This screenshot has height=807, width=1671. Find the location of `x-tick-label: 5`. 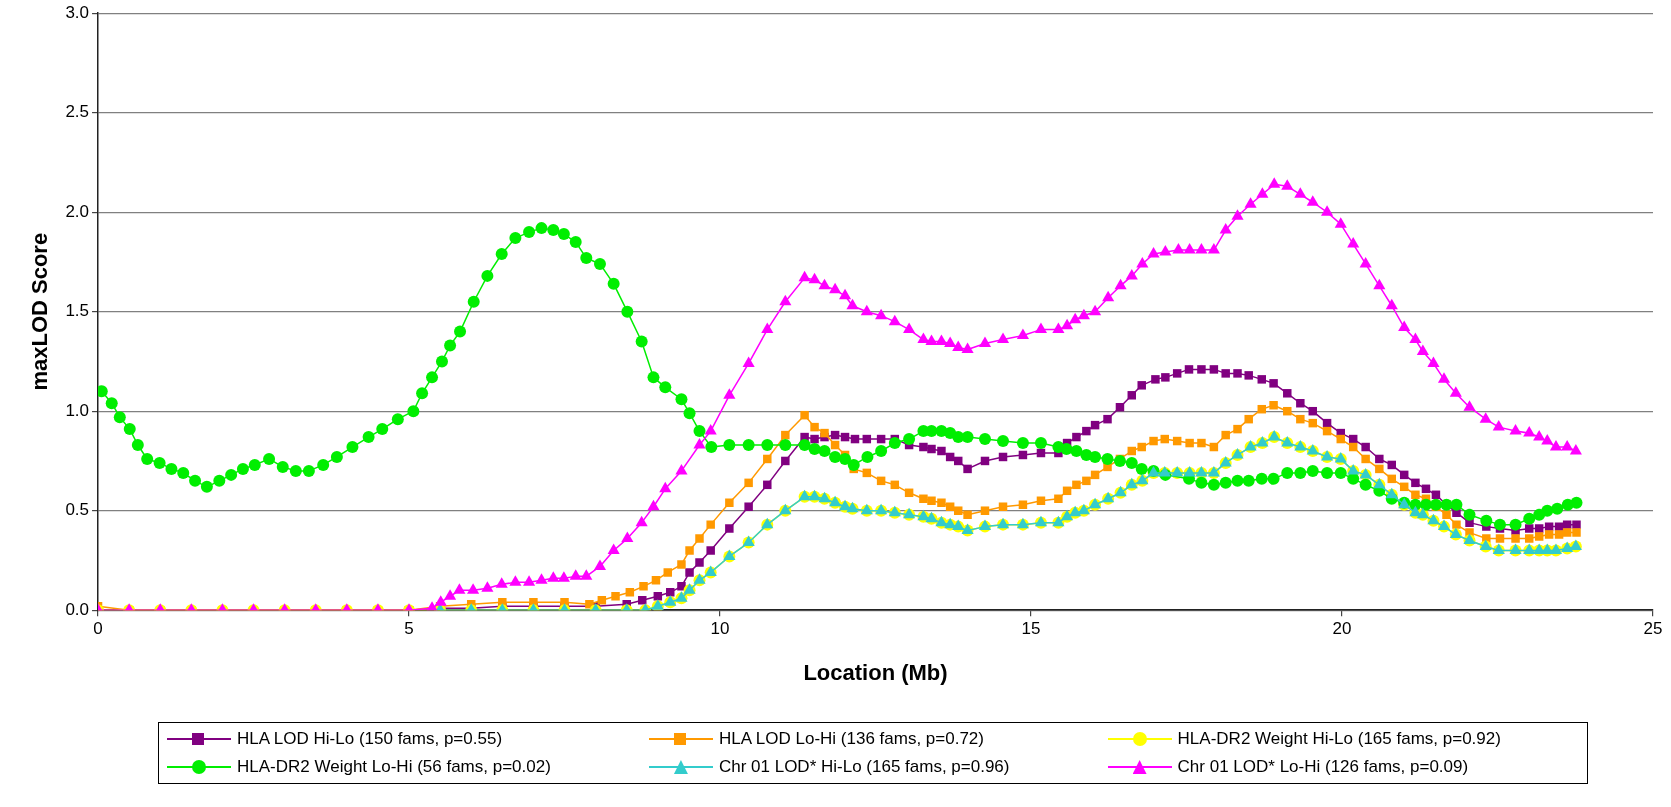

x-tick-label: 5 is located at coordinates (409, 629).